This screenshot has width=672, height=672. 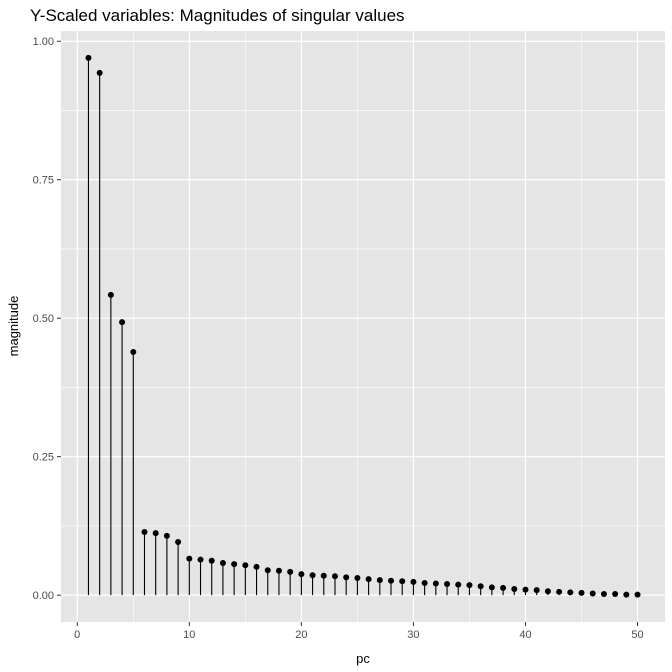 I want to click on y-tick-label: 1.00, so click(x=43, y=42).